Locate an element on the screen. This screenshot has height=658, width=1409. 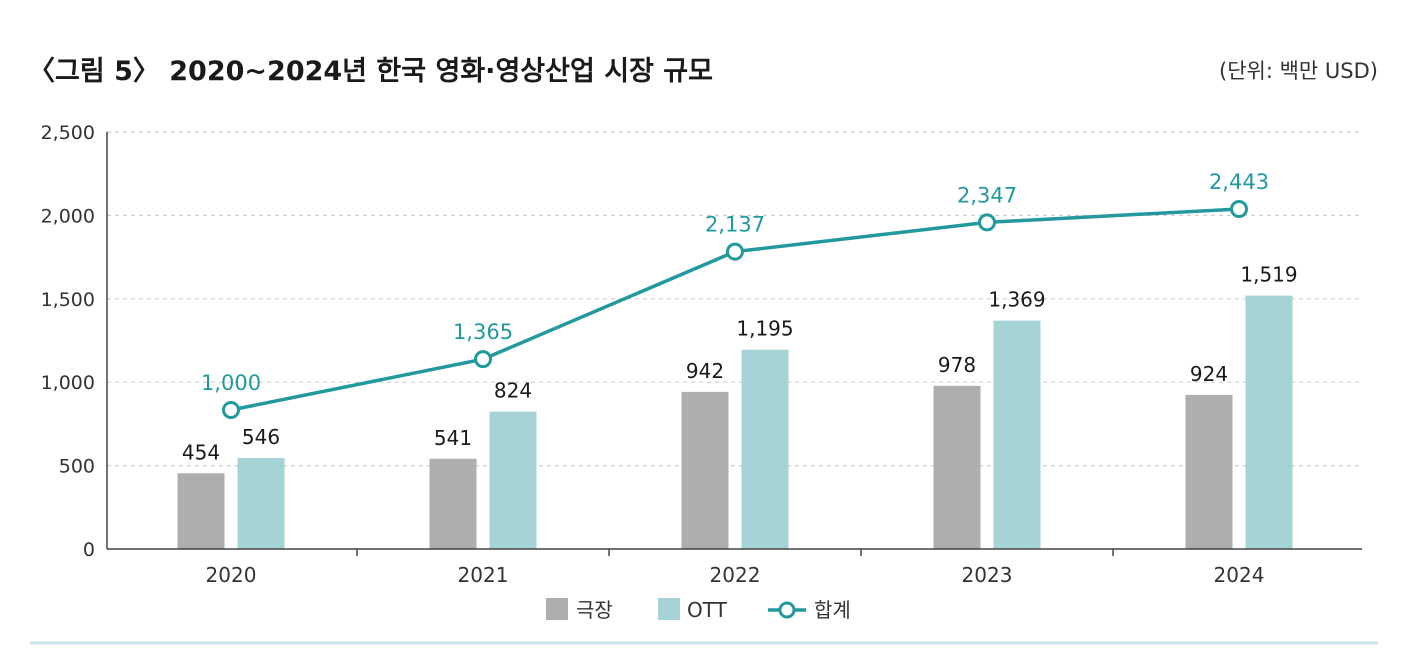
legend-marker-total is located at coordinates (787, 610).